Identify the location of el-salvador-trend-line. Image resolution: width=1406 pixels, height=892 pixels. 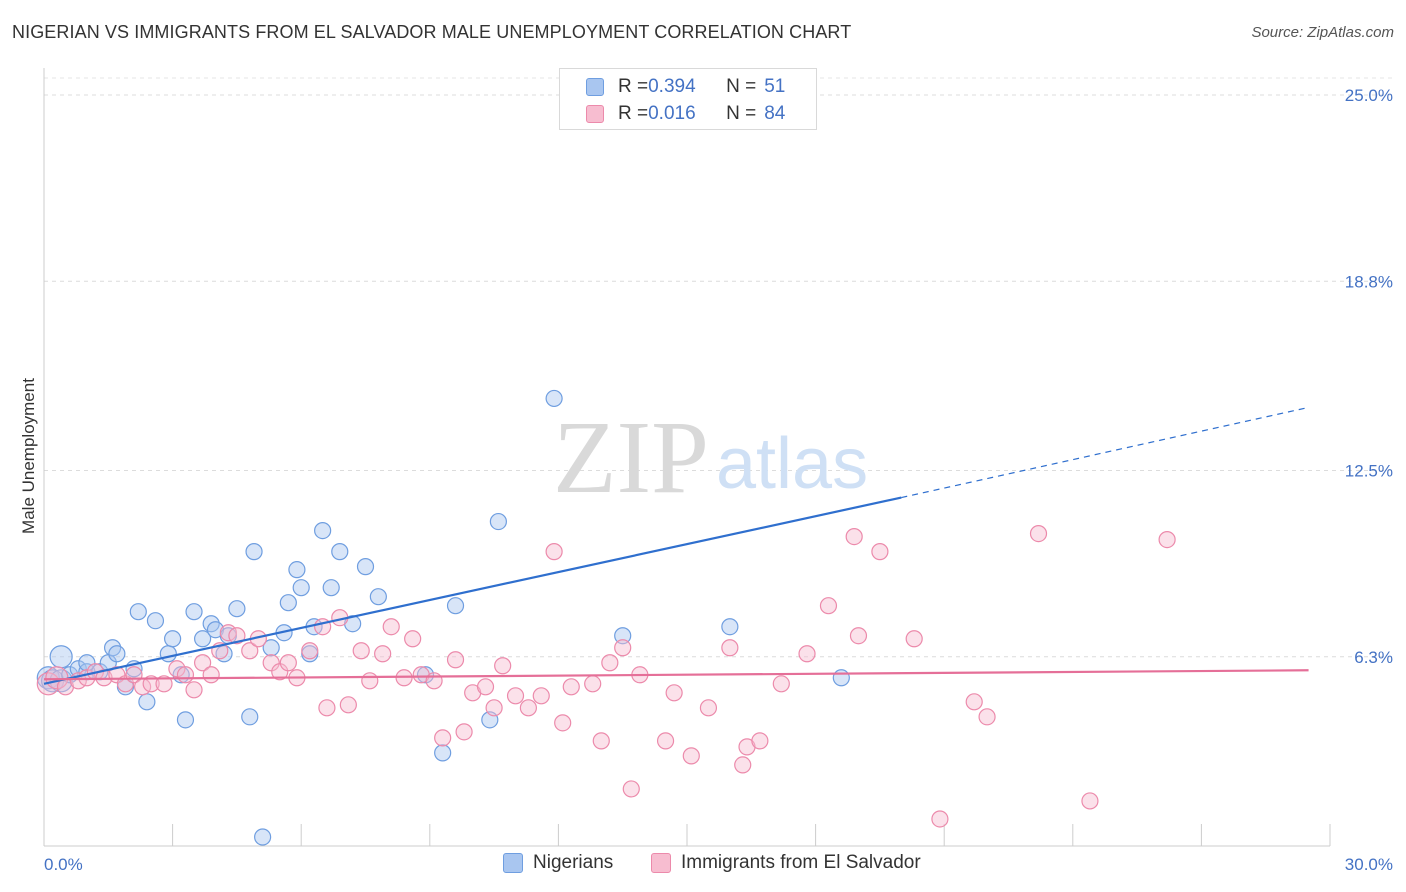
(676, 675).